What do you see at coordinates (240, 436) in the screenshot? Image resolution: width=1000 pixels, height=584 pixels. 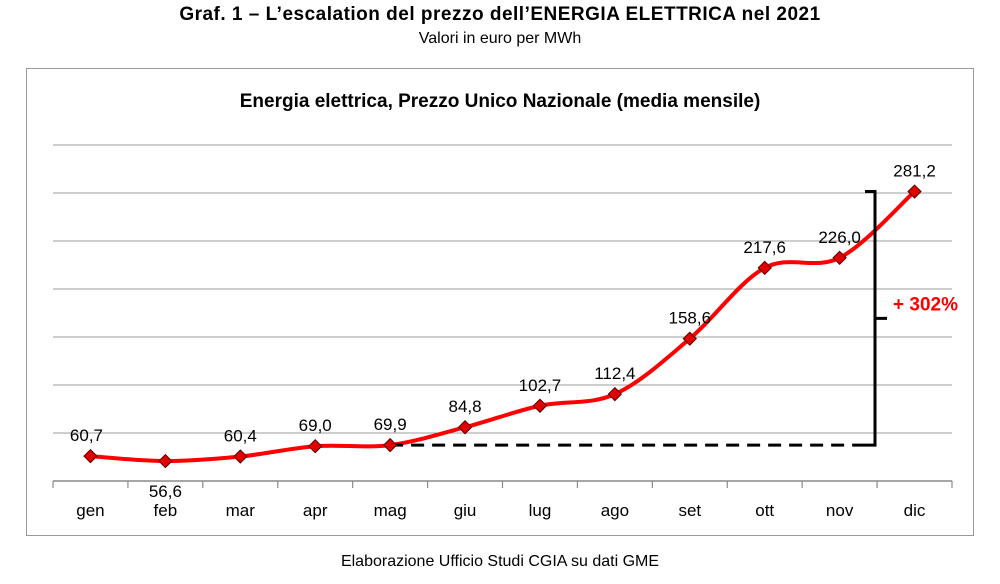 I see `data-label: 60,4` at bounding box center [240, 436].